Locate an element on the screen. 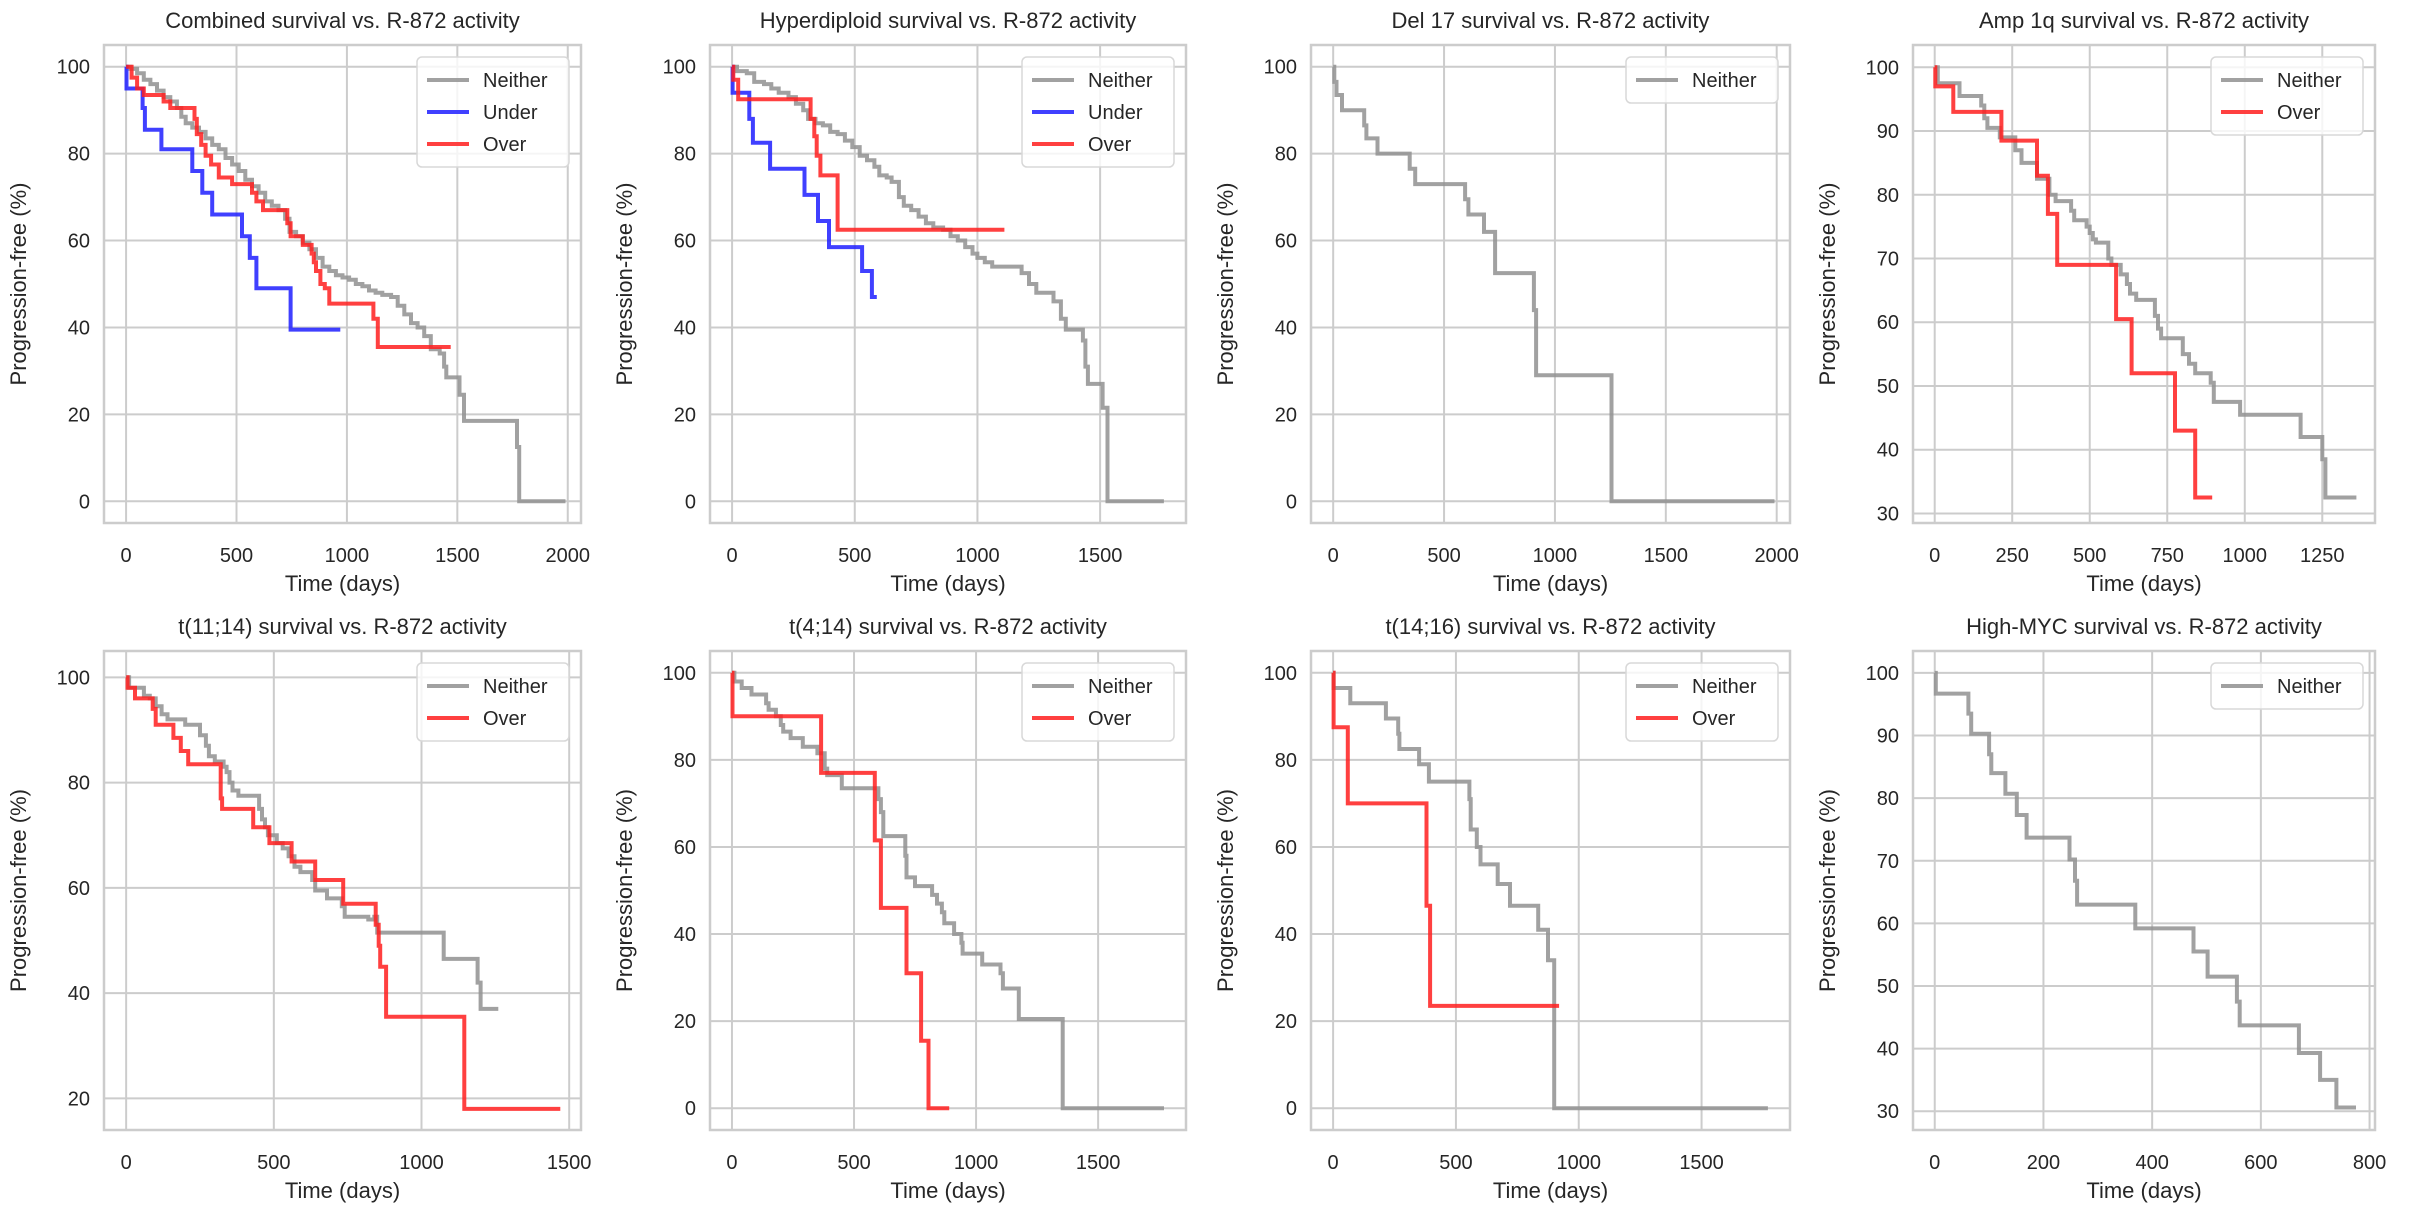  x-tick-label: 750 is located at coordinates (2167, 556).